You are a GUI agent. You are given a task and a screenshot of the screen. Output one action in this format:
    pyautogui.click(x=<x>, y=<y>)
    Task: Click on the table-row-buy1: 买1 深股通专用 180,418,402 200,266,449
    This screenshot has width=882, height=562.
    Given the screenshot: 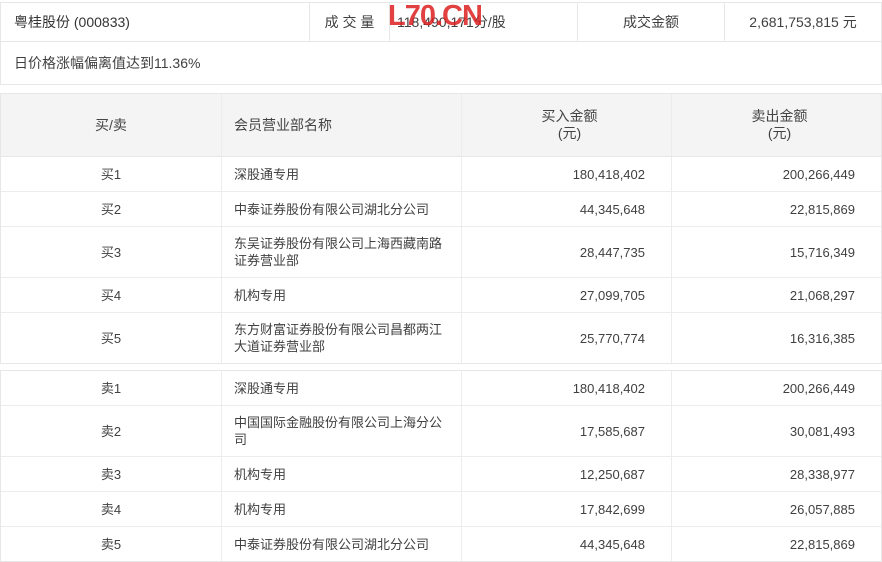 What is the action you would take?
    pyautogui.click(x=441, y=174)
    